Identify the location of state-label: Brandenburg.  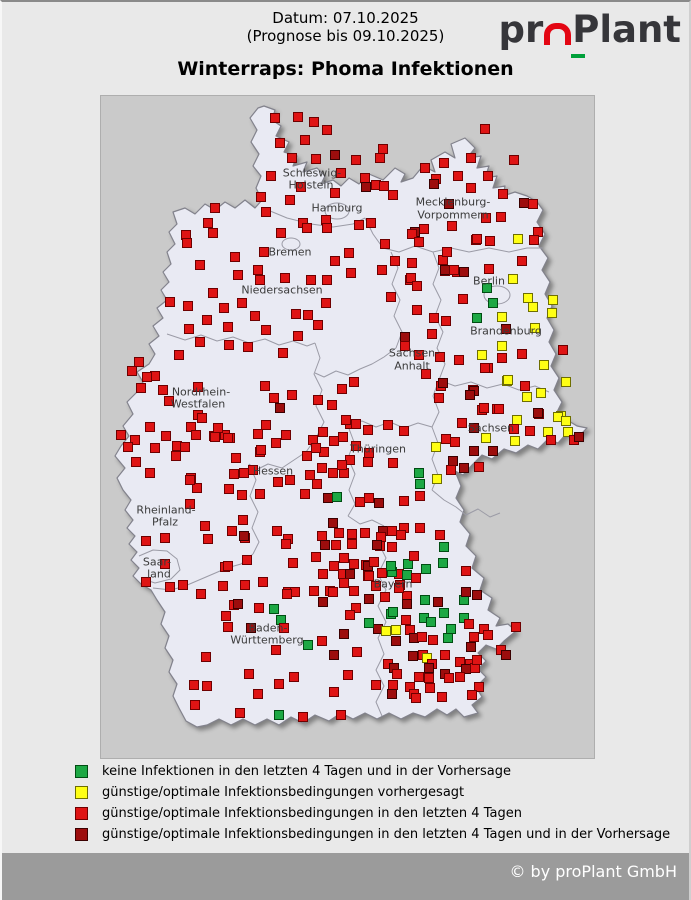
(506, 331).